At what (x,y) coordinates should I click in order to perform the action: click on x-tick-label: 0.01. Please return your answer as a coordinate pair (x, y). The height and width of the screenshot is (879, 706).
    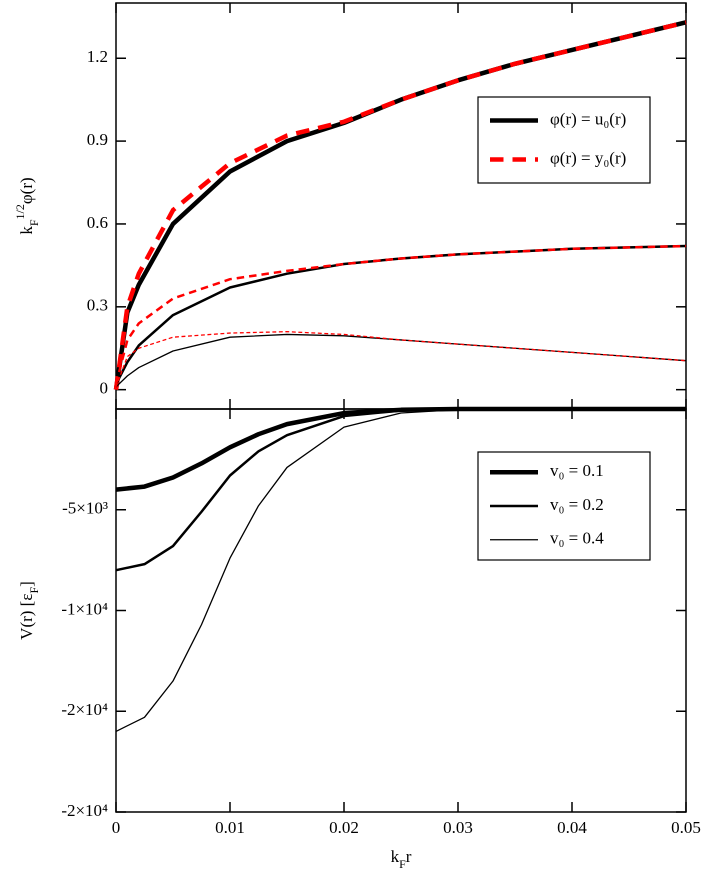
    Looking at the image, I should click on (230, 827).